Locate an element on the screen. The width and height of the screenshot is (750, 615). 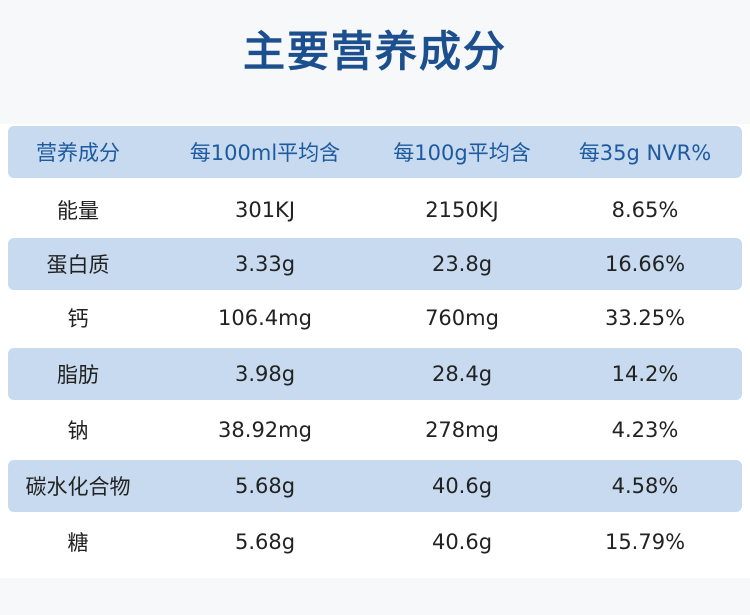
table-cell: 8.65% is located at coordinates (645, 210).